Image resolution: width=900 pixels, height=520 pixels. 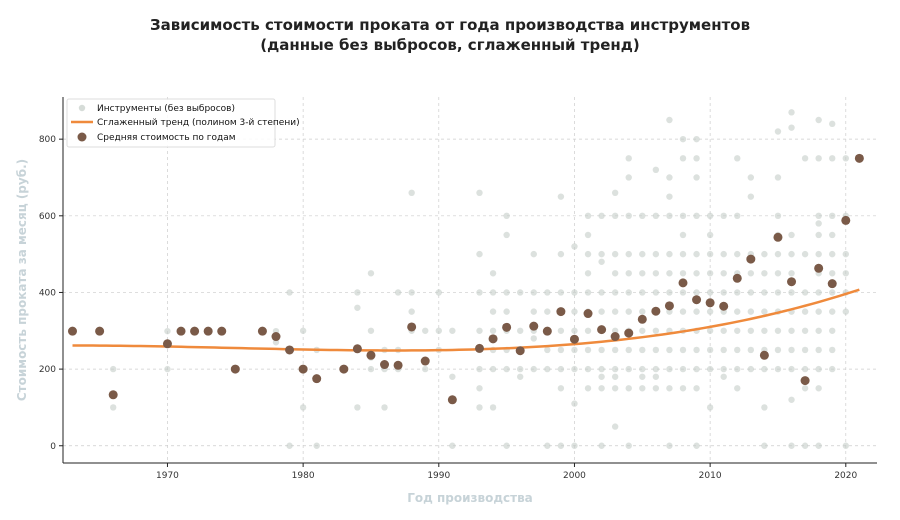 I want to click on x-axis-label: Год производства, so click(x=470, y=498).